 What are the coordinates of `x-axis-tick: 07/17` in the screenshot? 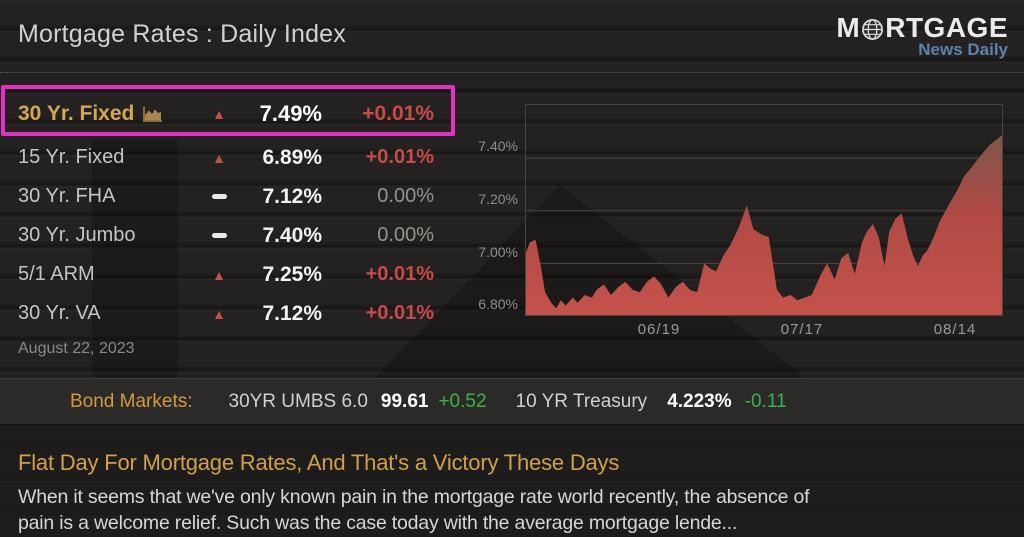 It's located at (802, 329).